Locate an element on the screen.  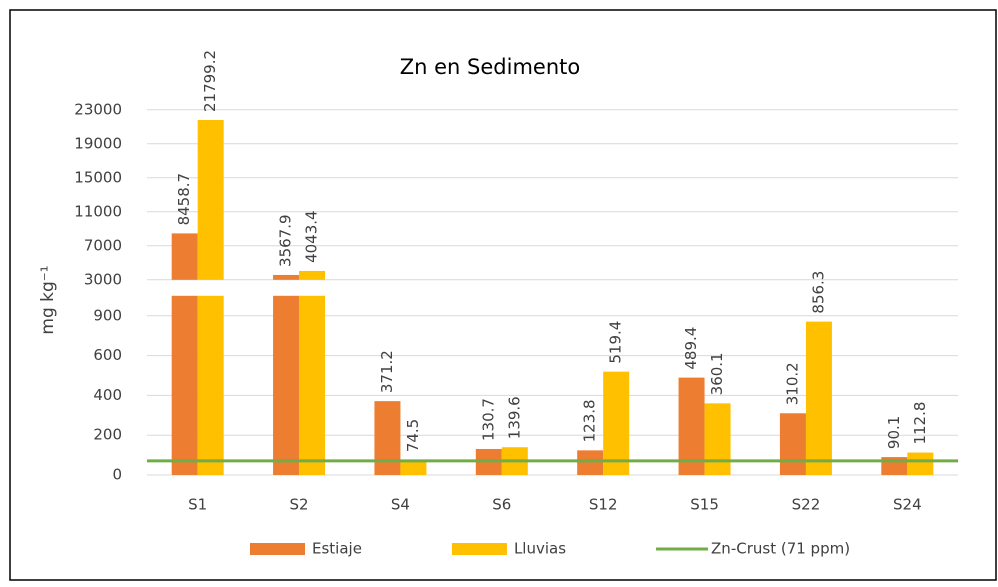
data-label: 310.2 is located at coordinates (792, 383).